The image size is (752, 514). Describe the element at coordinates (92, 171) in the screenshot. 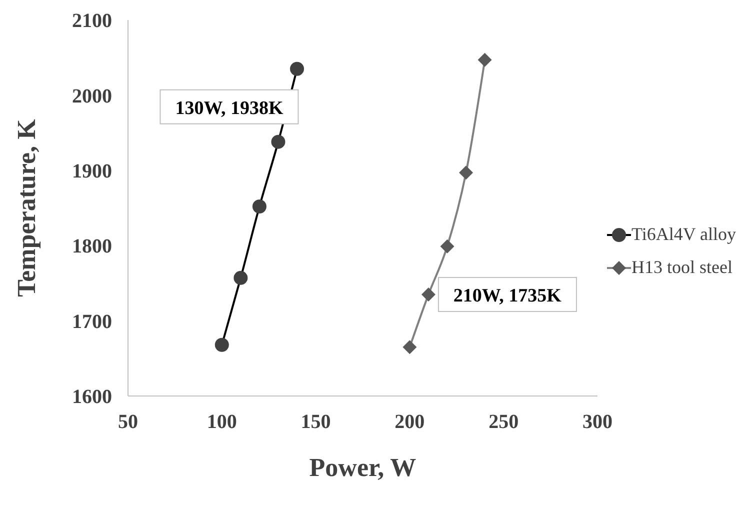

I see `y-tick-label: 1900` at that location.